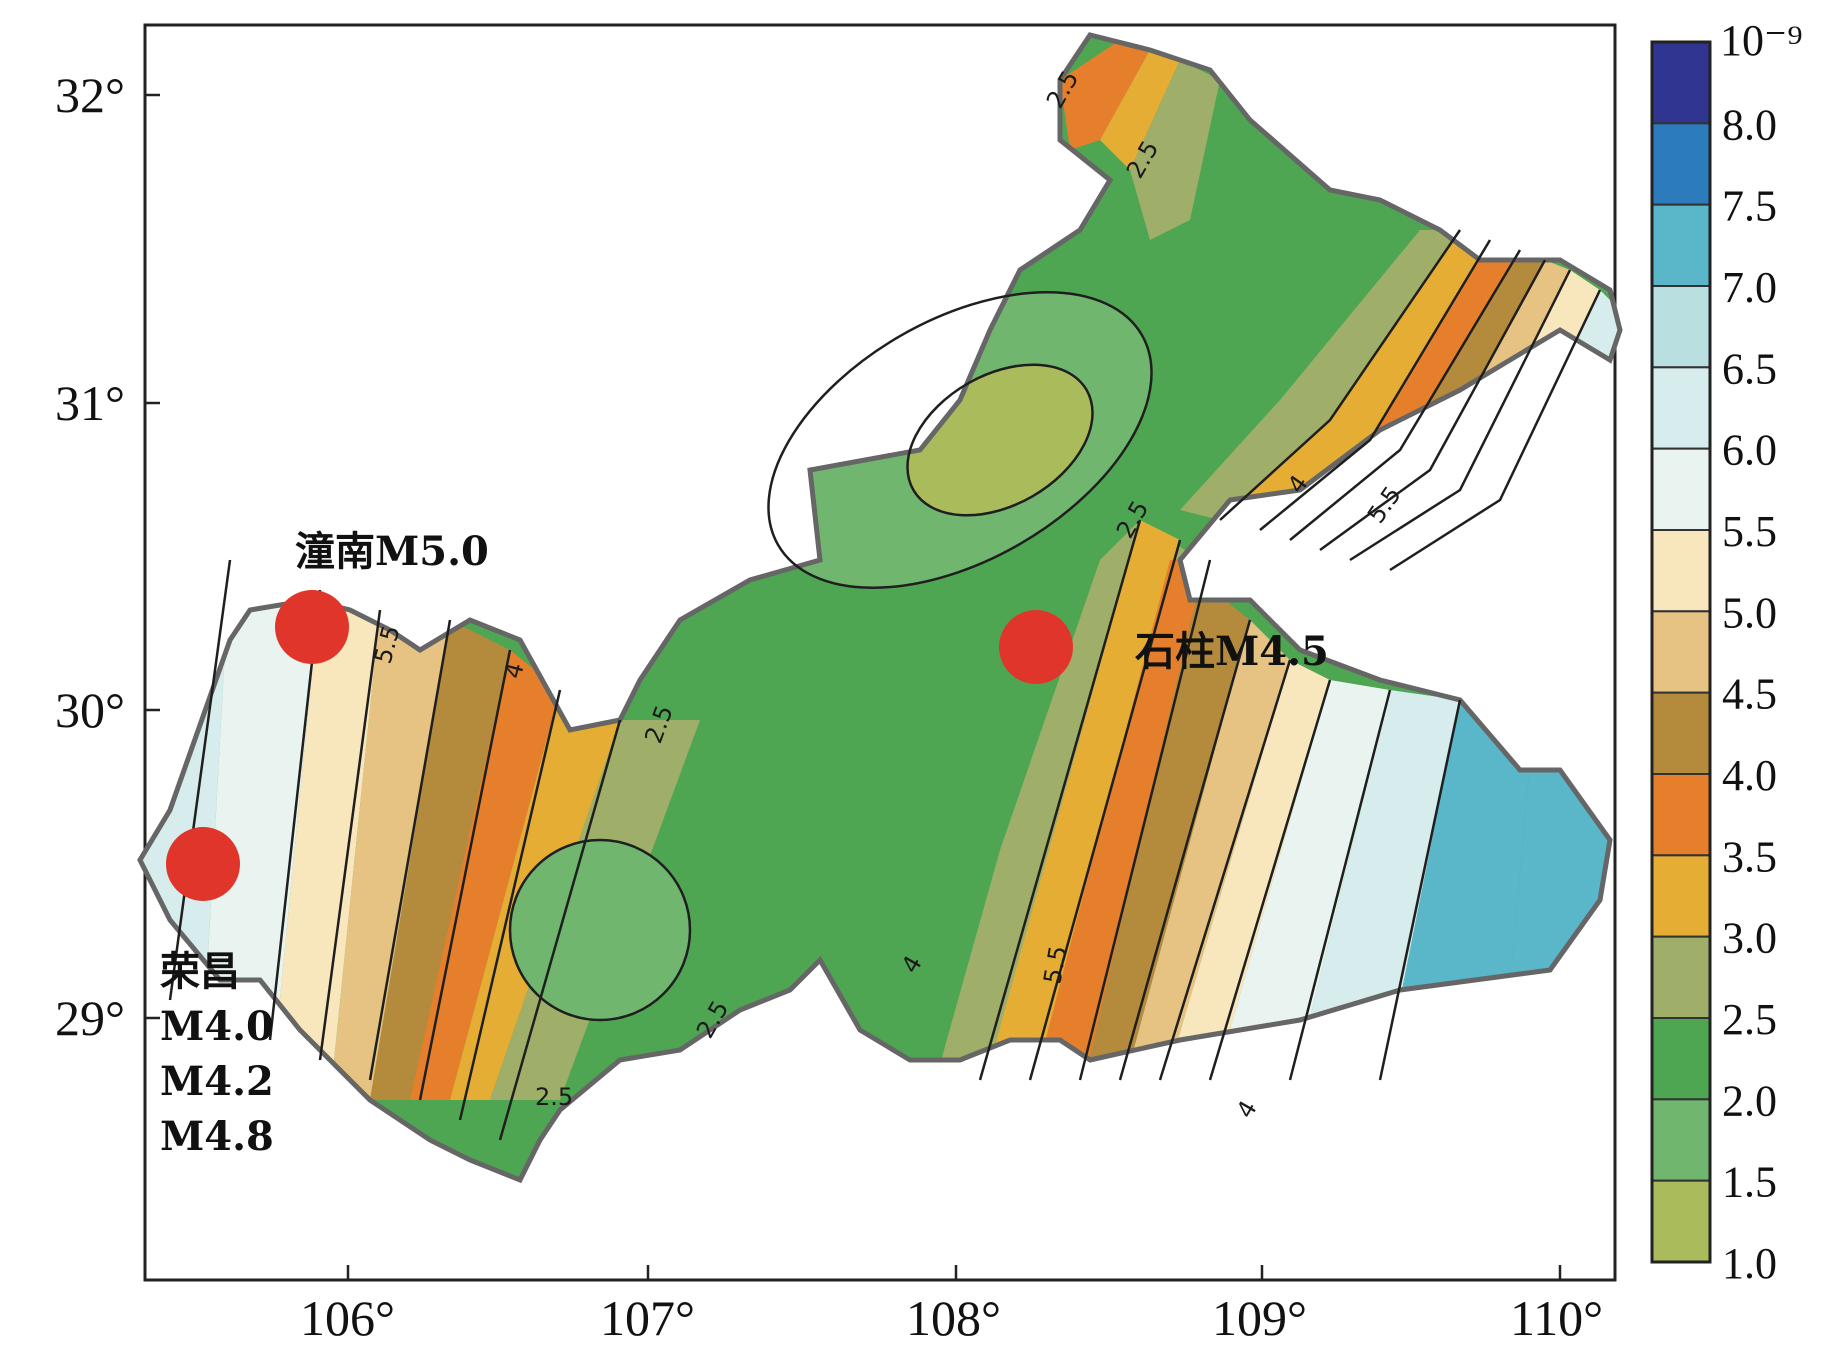 The image size is (1843, 1346). I want to click on x-tick-label: 109°, so click(1259, 1318).